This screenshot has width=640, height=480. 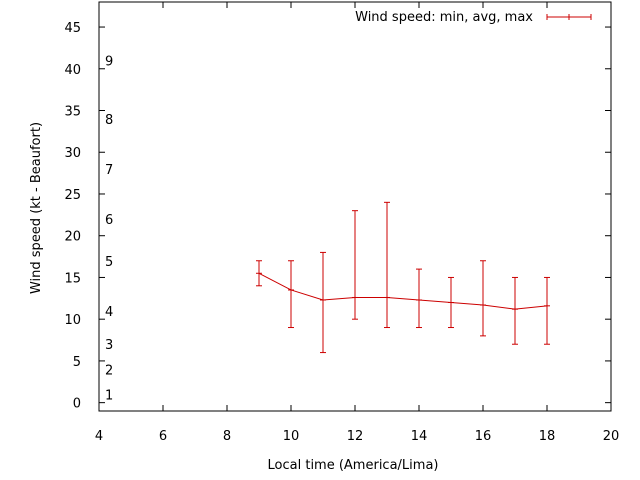 I want to click on y-tick-label: 45, so click(x=72, y=28).